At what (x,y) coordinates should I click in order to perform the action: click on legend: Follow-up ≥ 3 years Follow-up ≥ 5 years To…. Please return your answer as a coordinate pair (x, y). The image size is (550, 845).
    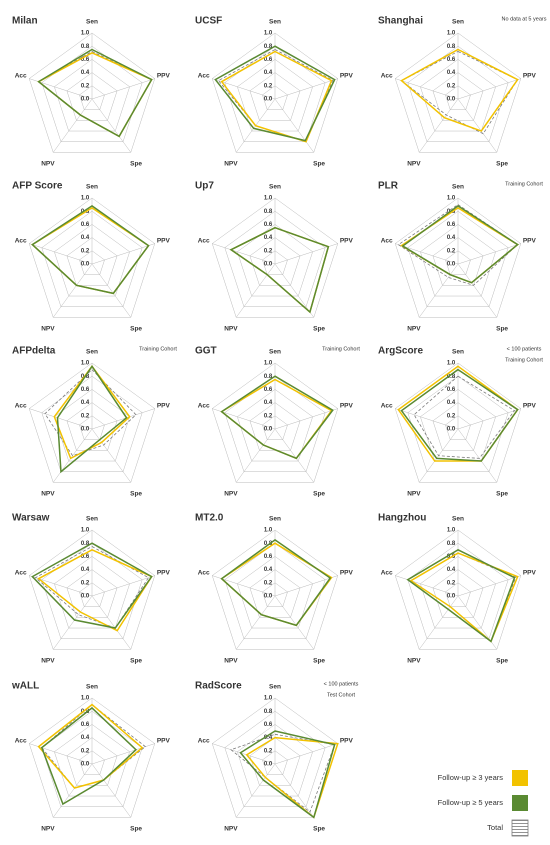
    Looking at the image, I should click on (483, 803).